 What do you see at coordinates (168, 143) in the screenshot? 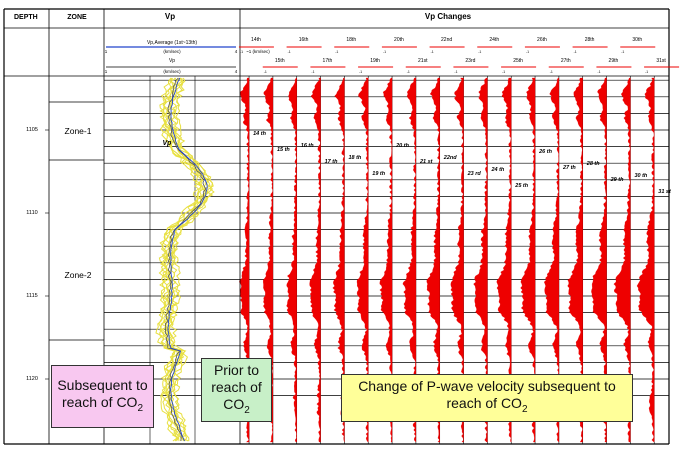
I see `vp-curve-label: Vp` at bounding box center [168, 143].